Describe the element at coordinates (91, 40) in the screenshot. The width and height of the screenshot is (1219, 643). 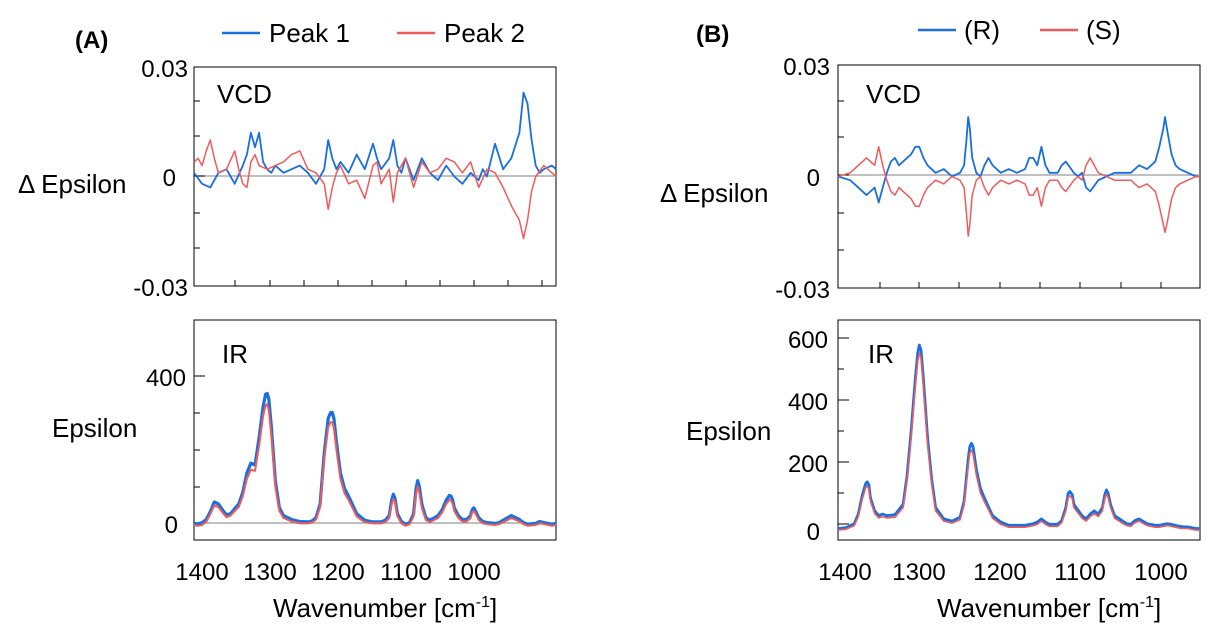
I see `panel-a-label: (A)` at that location.